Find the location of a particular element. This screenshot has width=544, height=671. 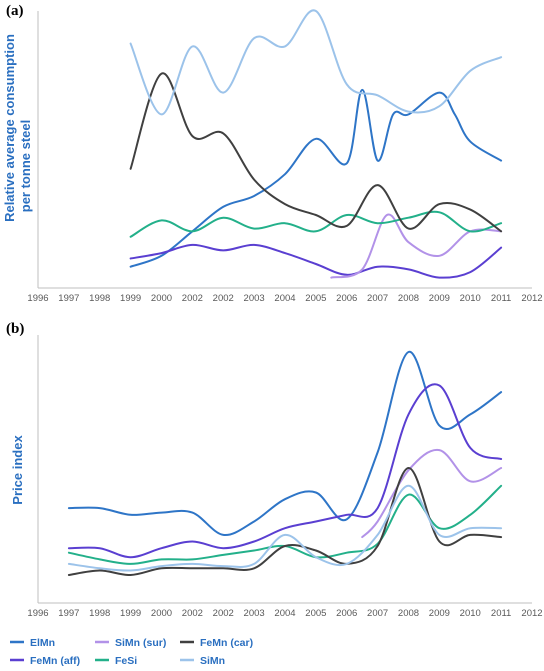

panel-b-y-axis-label: Price index is located at coordinates (17, 470).